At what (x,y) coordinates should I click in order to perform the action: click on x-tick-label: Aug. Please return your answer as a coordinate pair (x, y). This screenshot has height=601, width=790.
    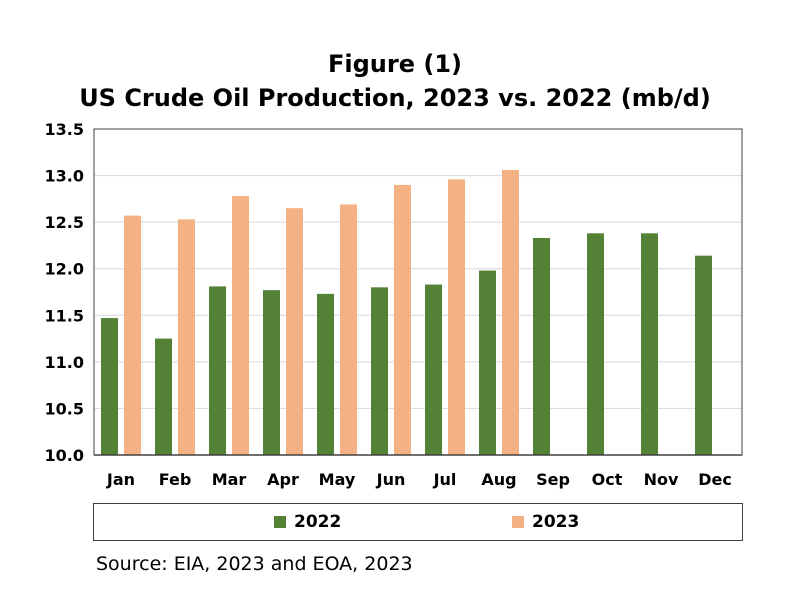
    Looking at the image, I should click on (498, 479).